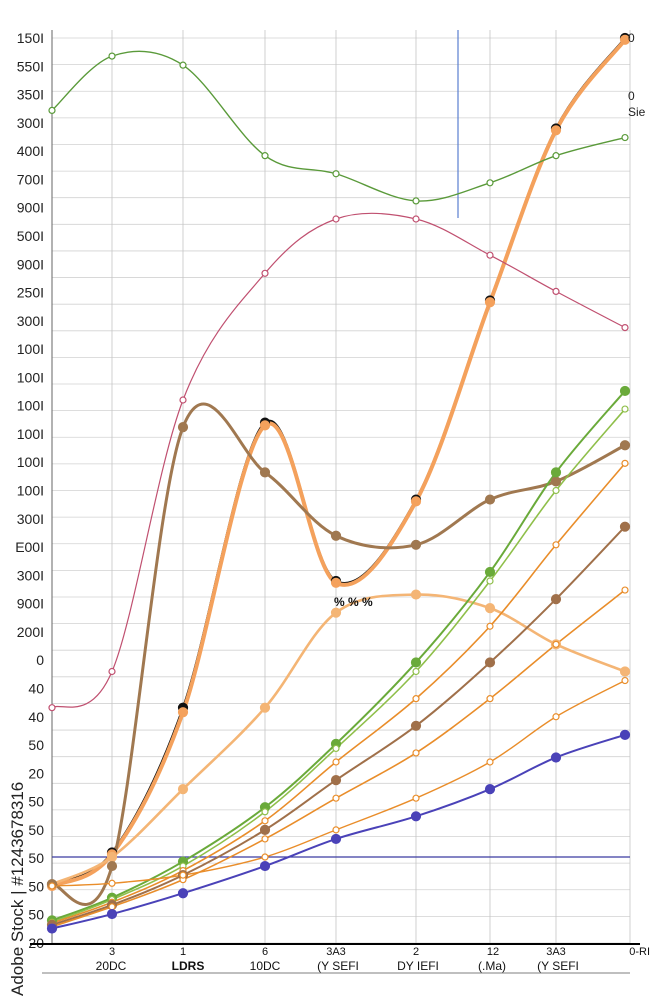 This screenshot has width=667, height=1000. I want to click on y-tick-label: 200I, so click(30, 632).